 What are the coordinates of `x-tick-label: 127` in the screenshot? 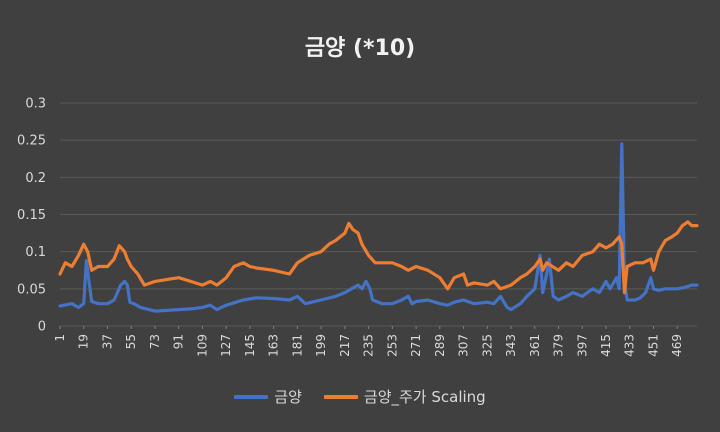 It's located at (226, 345).